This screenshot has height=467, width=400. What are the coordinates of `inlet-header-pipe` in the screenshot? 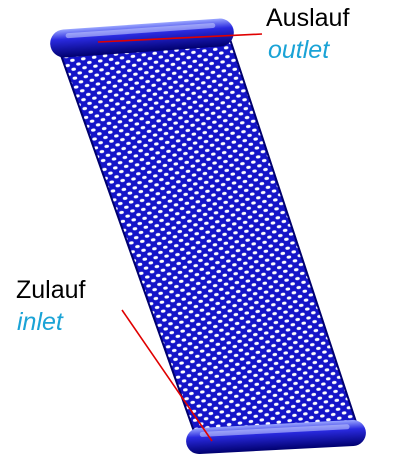 It's located at (276, 437).